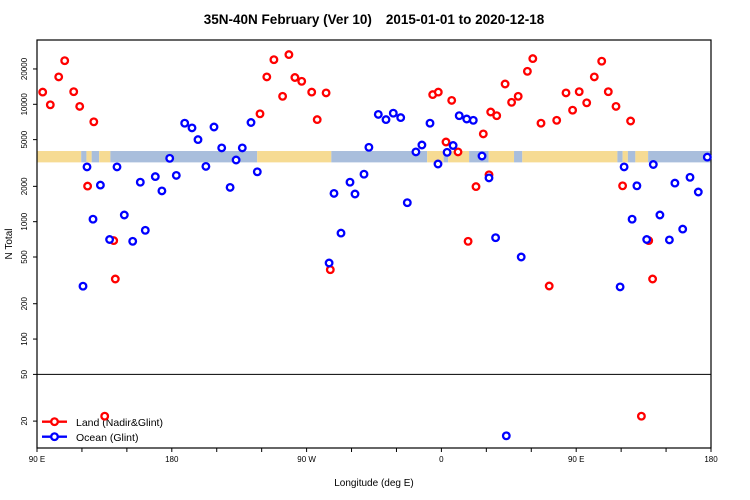  I want to click on y-axis-title: N Total, so click(9, 244).